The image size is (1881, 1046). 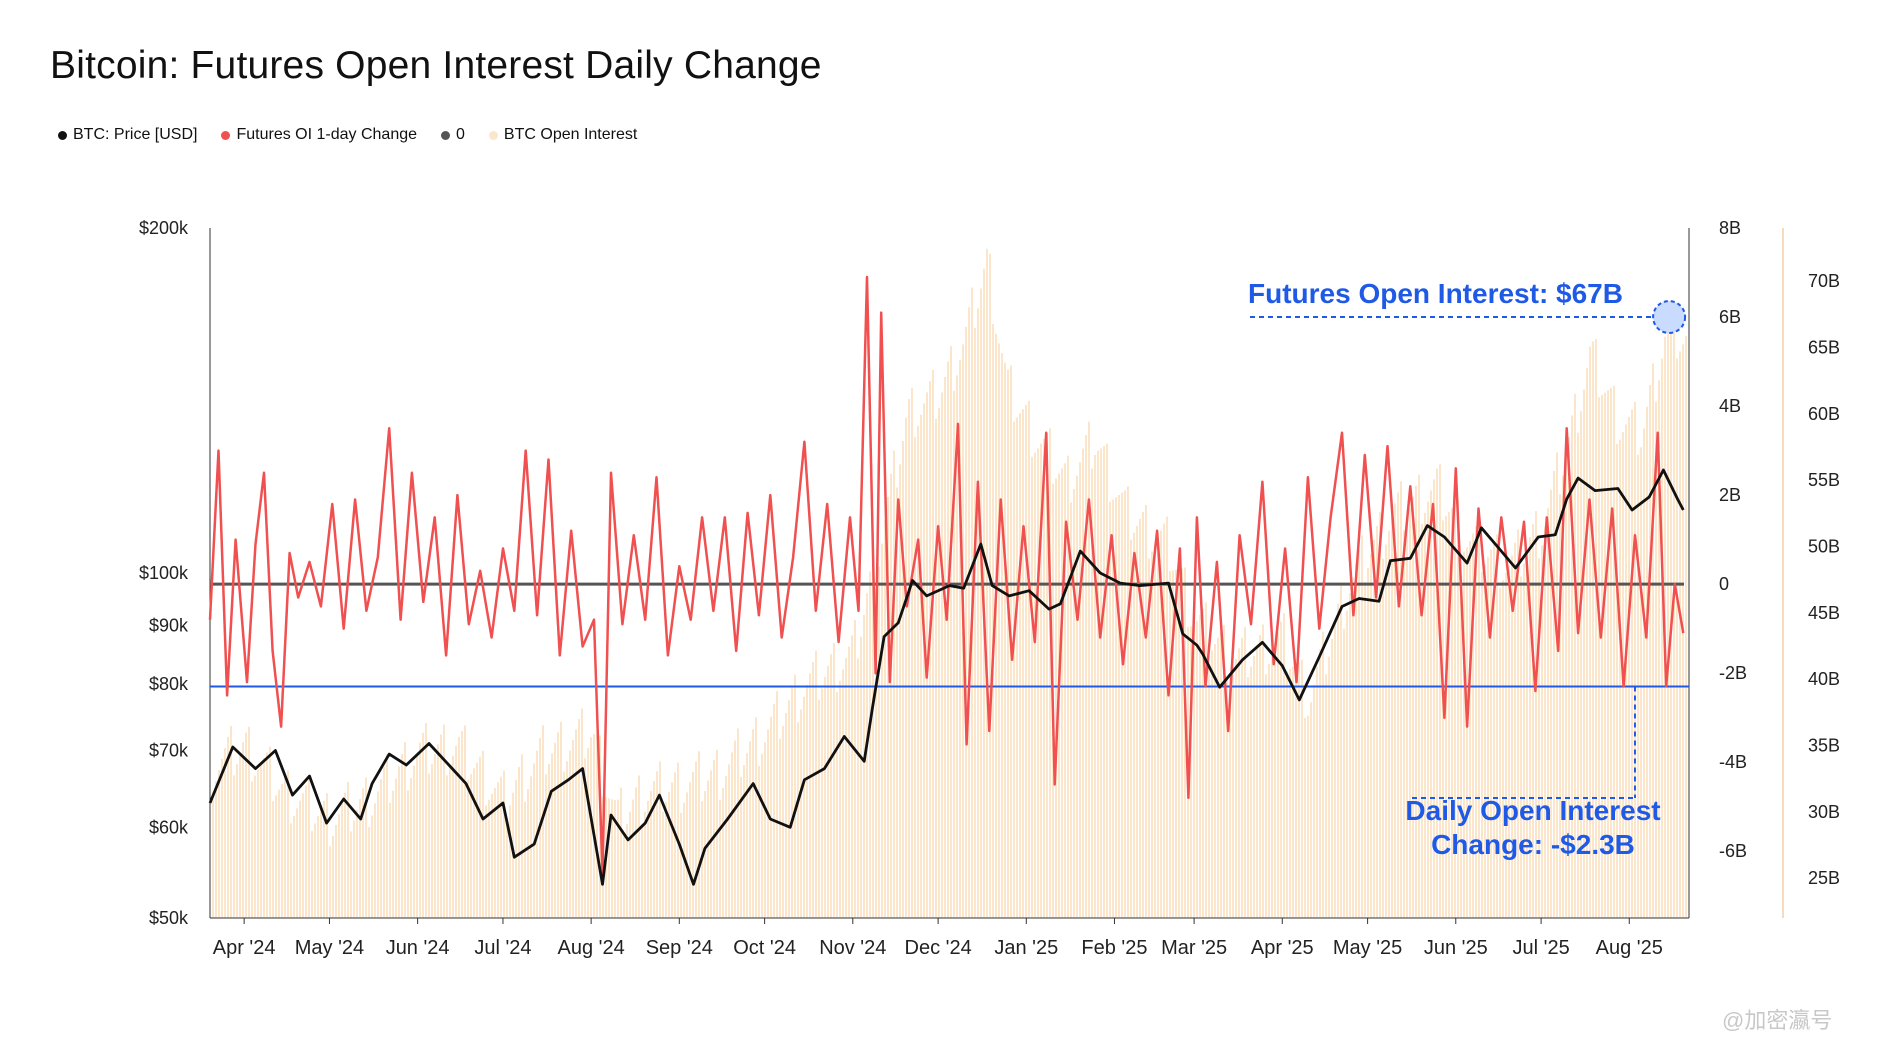 I want to click on x-tick-label: Apr '25, so click(x=1282, y=948).